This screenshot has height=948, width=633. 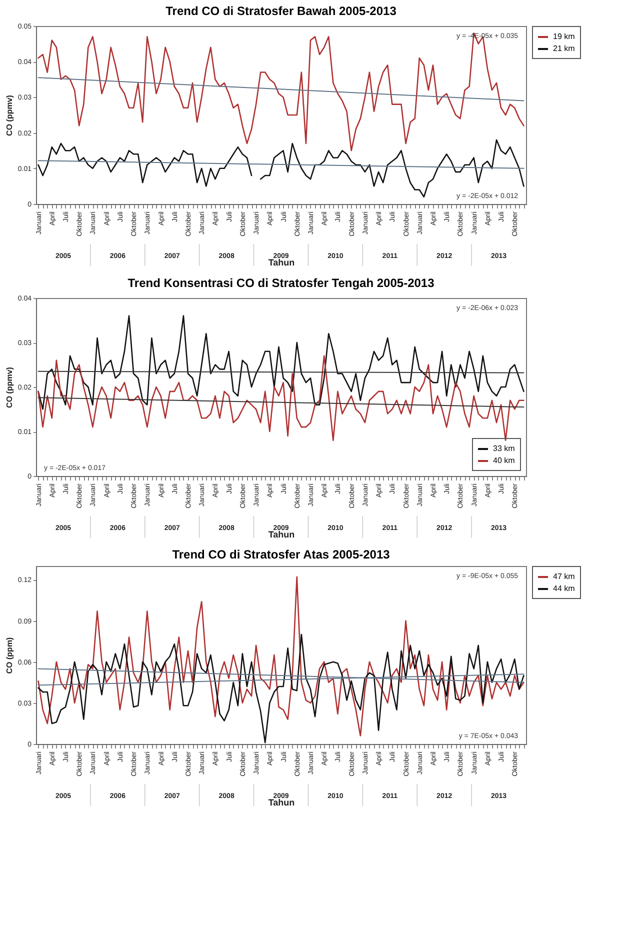 What do you see at coordinates (564, 576) in the screenshot?
I see `legend-label: 47 km` at bounding box center [564, 576].